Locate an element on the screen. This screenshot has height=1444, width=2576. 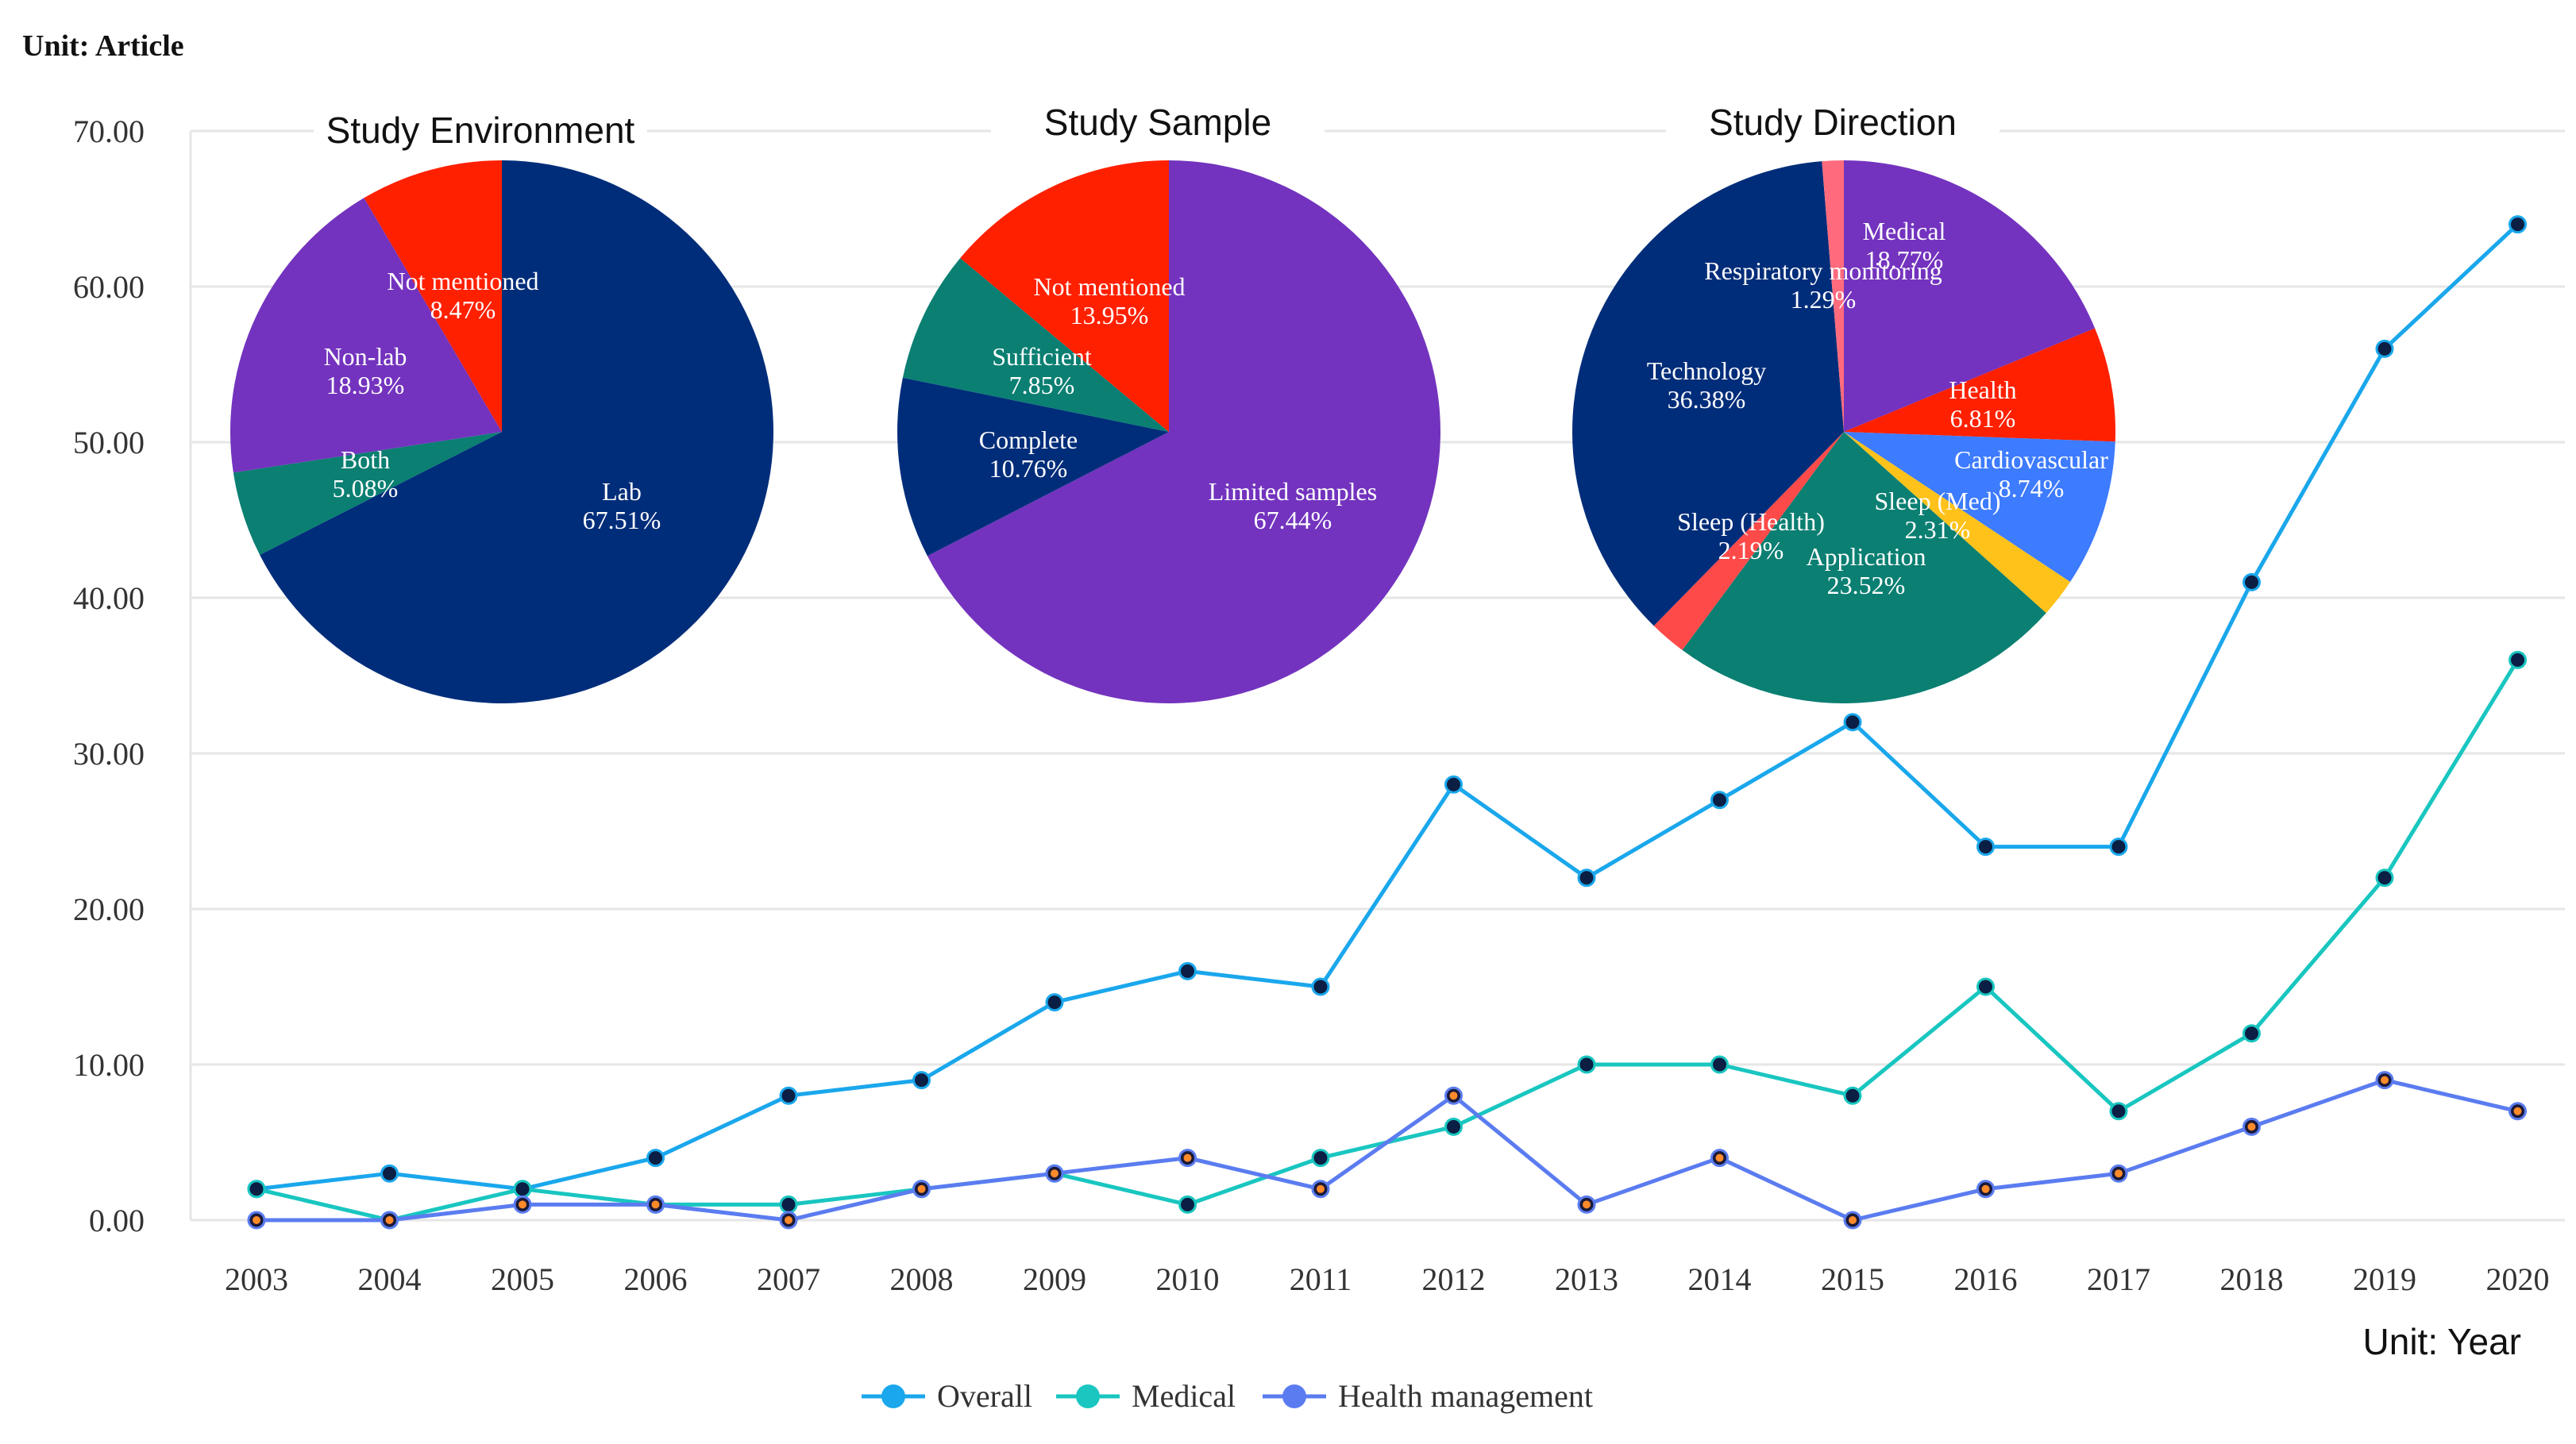
pie-slice-percent: 2.31% is located at coordinates (1938, 530).